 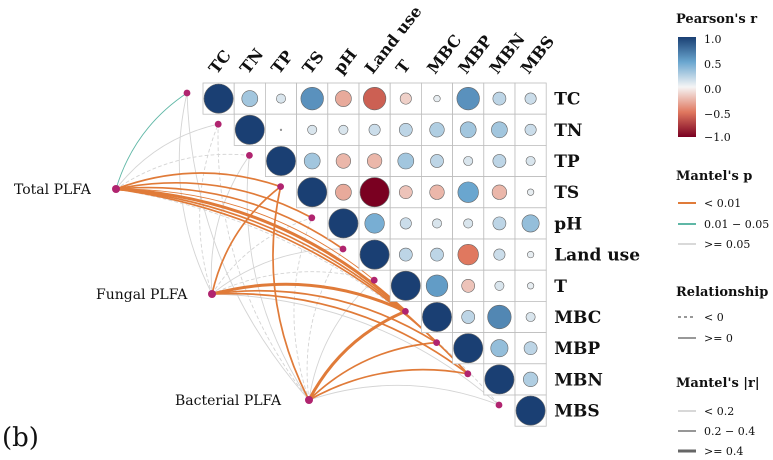 I want to click on target-node-mbs, so click(x=499, y=405).